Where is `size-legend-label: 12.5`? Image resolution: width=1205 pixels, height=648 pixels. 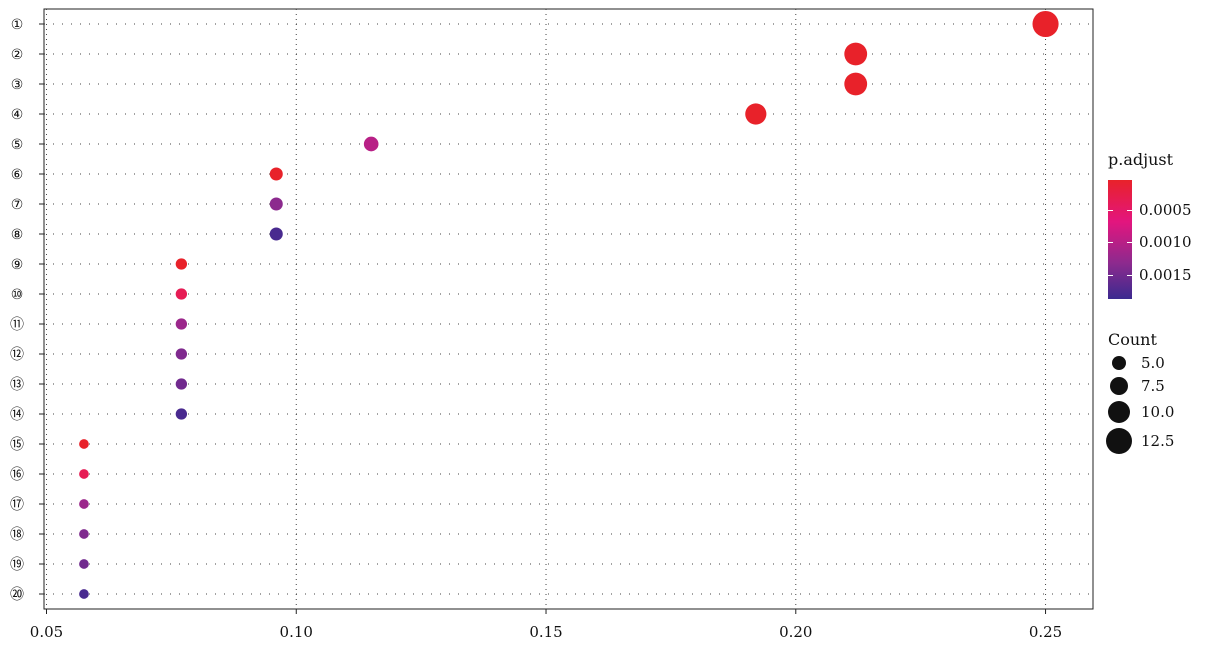 size-legend-label: 12.5 is located at coordinates (1158, 441).